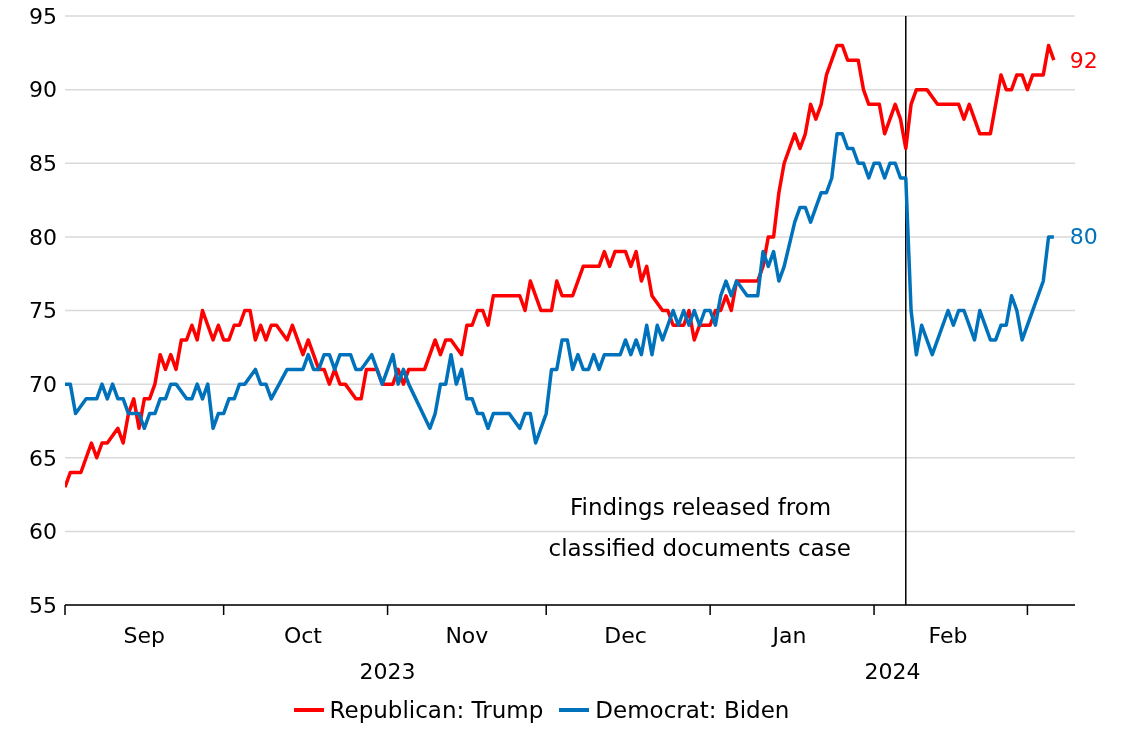 This screenshot has width=1135, height=731. I want to click on x-tick-label: Dec, so click(625, 635).